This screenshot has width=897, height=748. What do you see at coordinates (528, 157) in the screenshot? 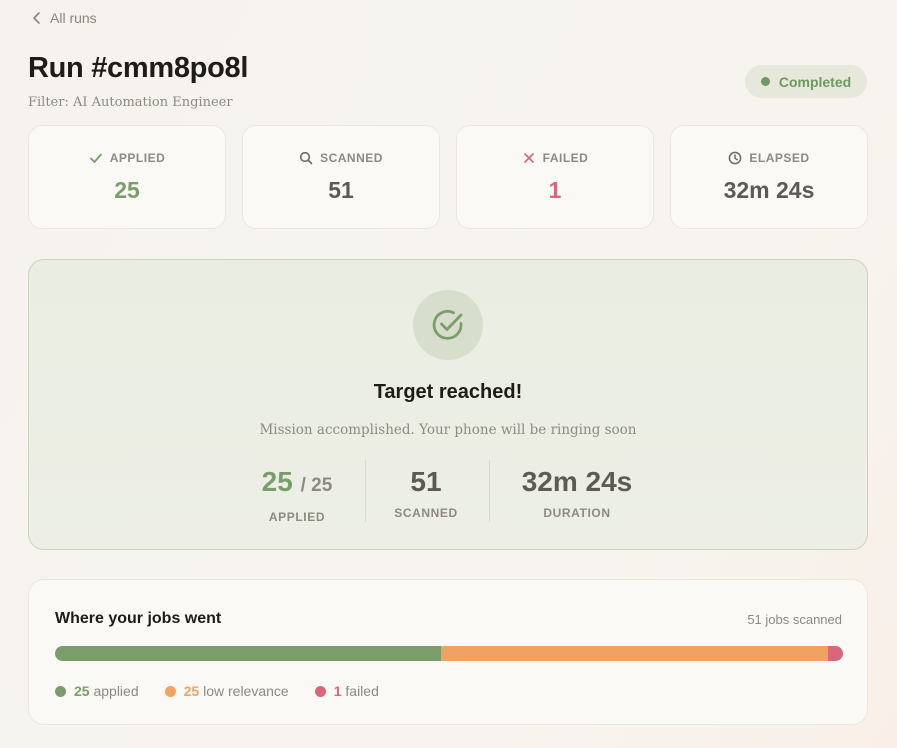
I see `close-icon` at bounding box center [528, 157].